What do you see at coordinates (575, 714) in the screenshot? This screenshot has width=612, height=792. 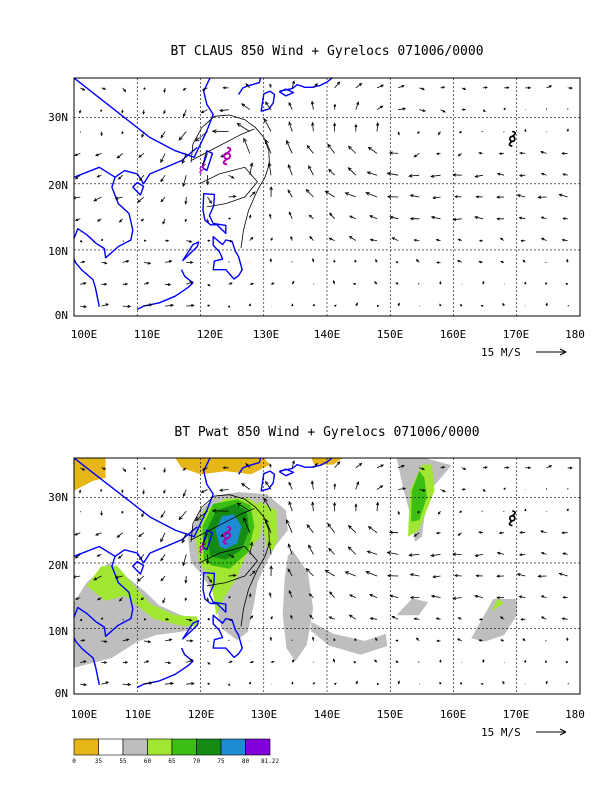 I see `lon-tick-label: 180` at bounding box center [575, 714].